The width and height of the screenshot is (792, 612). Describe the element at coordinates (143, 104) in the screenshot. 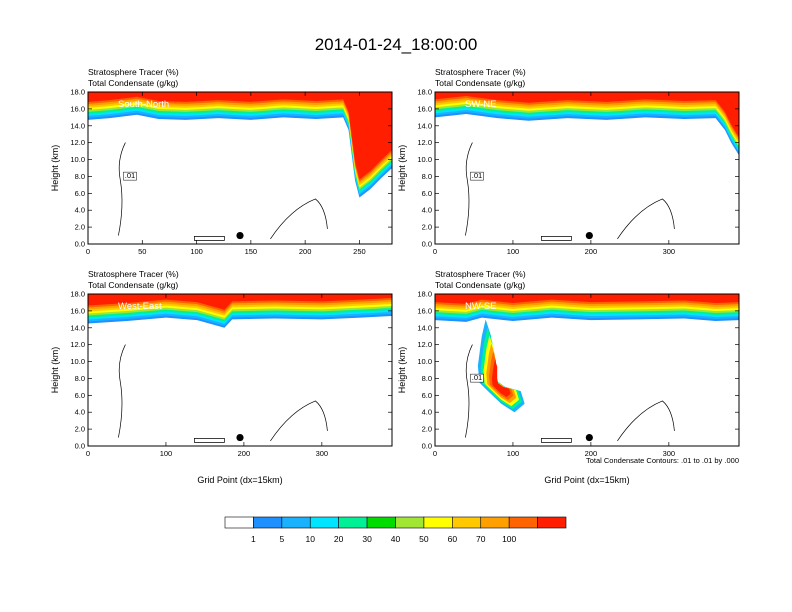

I see `region-label: South-North` at that location.